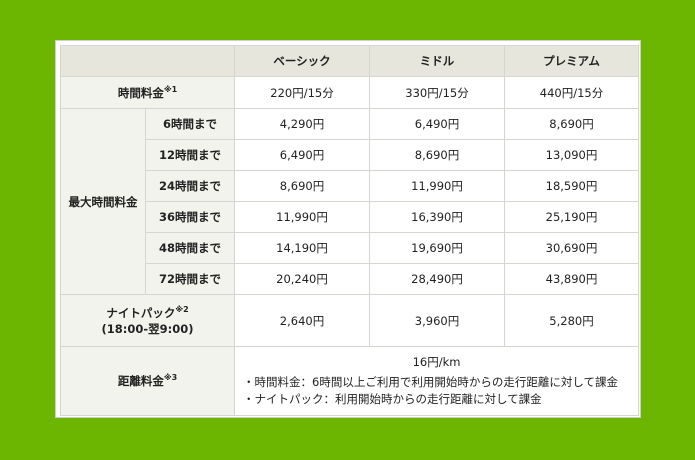 The image size is (695, 460). What do you see at coordinates (182, 309) in the screenshot?
I see `night-pack-note-mark: ※2` at bounding box center [182, 309].